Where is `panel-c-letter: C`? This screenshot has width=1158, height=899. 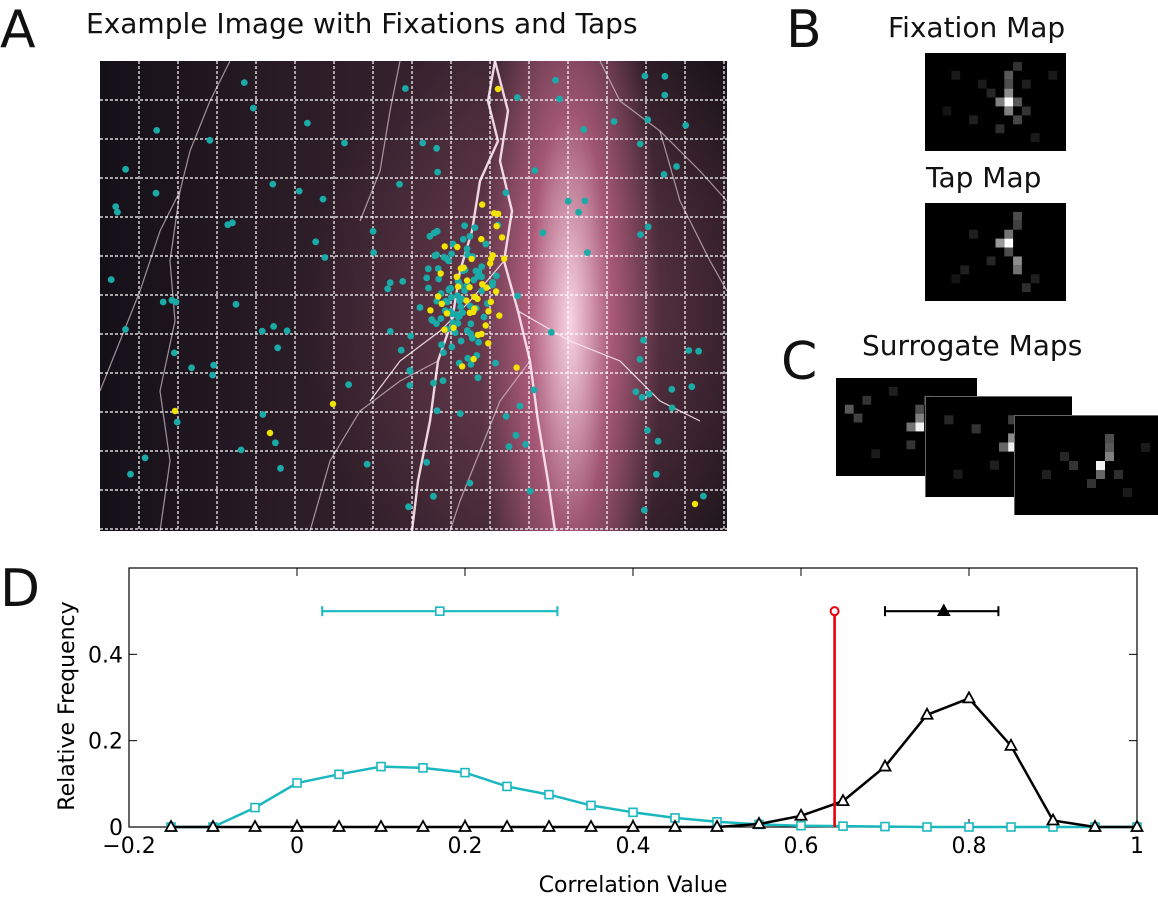 panel-c-letter: C is located at coordinates (799, 362).